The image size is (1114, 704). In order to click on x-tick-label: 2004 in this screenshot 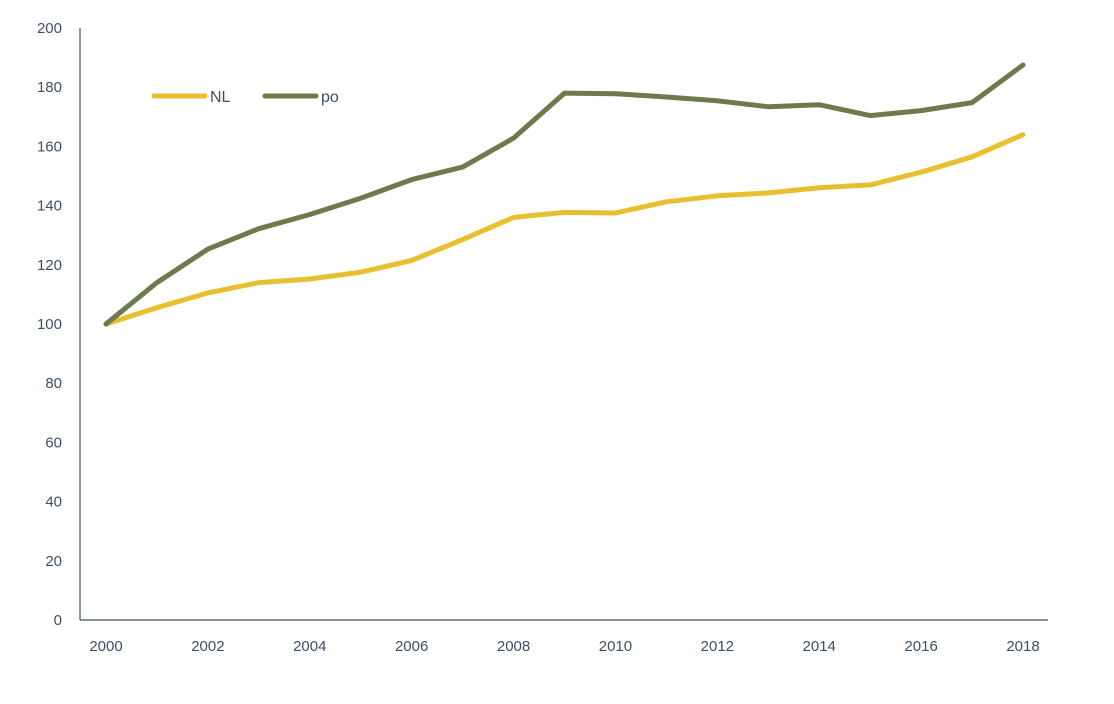, I will do `click(309, 646)`.